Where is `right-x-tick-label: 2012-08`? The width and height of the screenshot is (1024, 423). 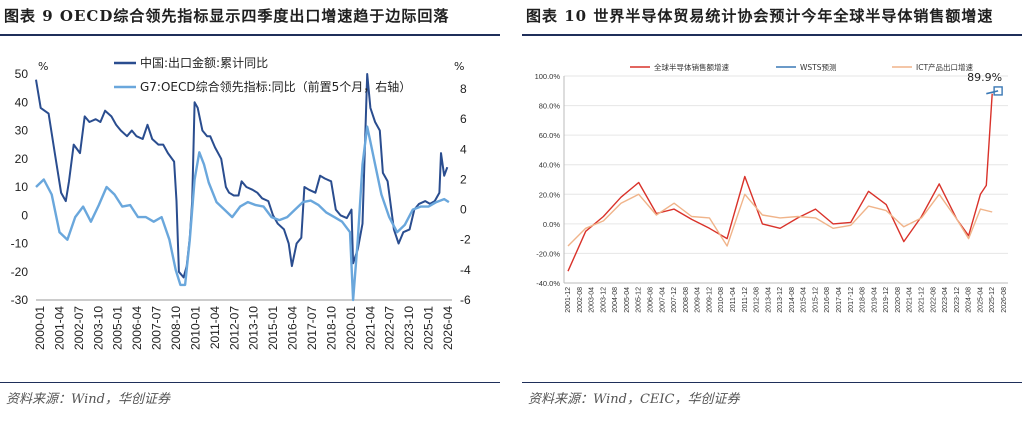
right-x-tick-label: 2012-08 is located at coordinates (757, 300).